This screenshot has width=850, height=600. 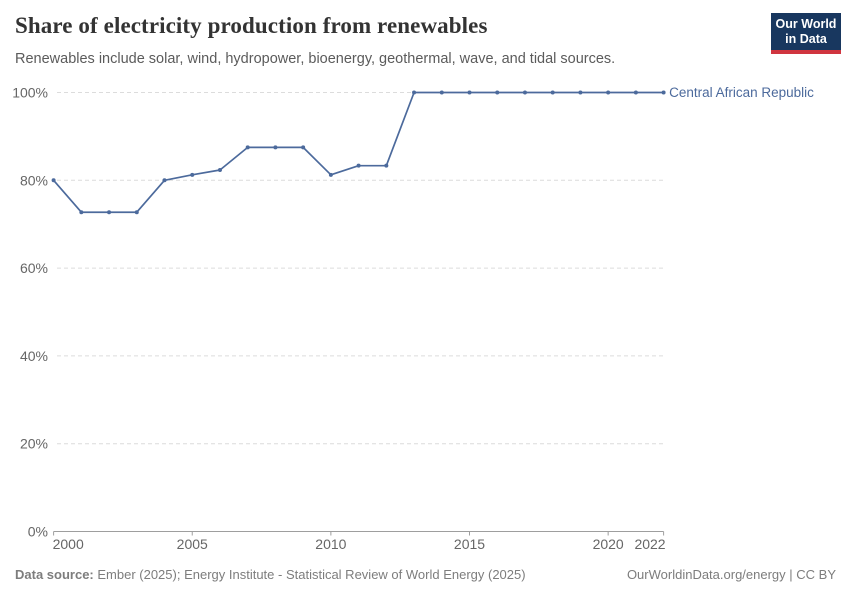 I want to click on y-tick-label: 60%, so click(x=34, y=268).